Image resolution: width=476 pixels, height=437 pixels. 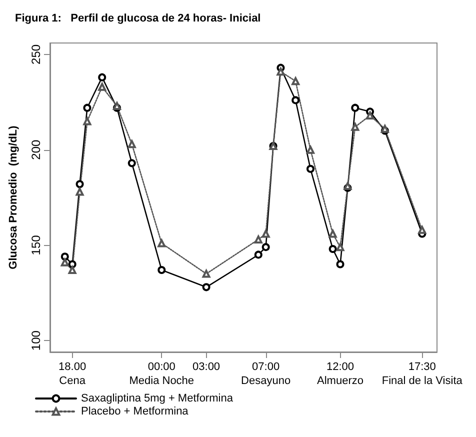 What do you see at coordinates (340, 374) in the screenshot?
I see `x-tick-label: 12:00 Almuerzo` at bounding box center [340, 374].